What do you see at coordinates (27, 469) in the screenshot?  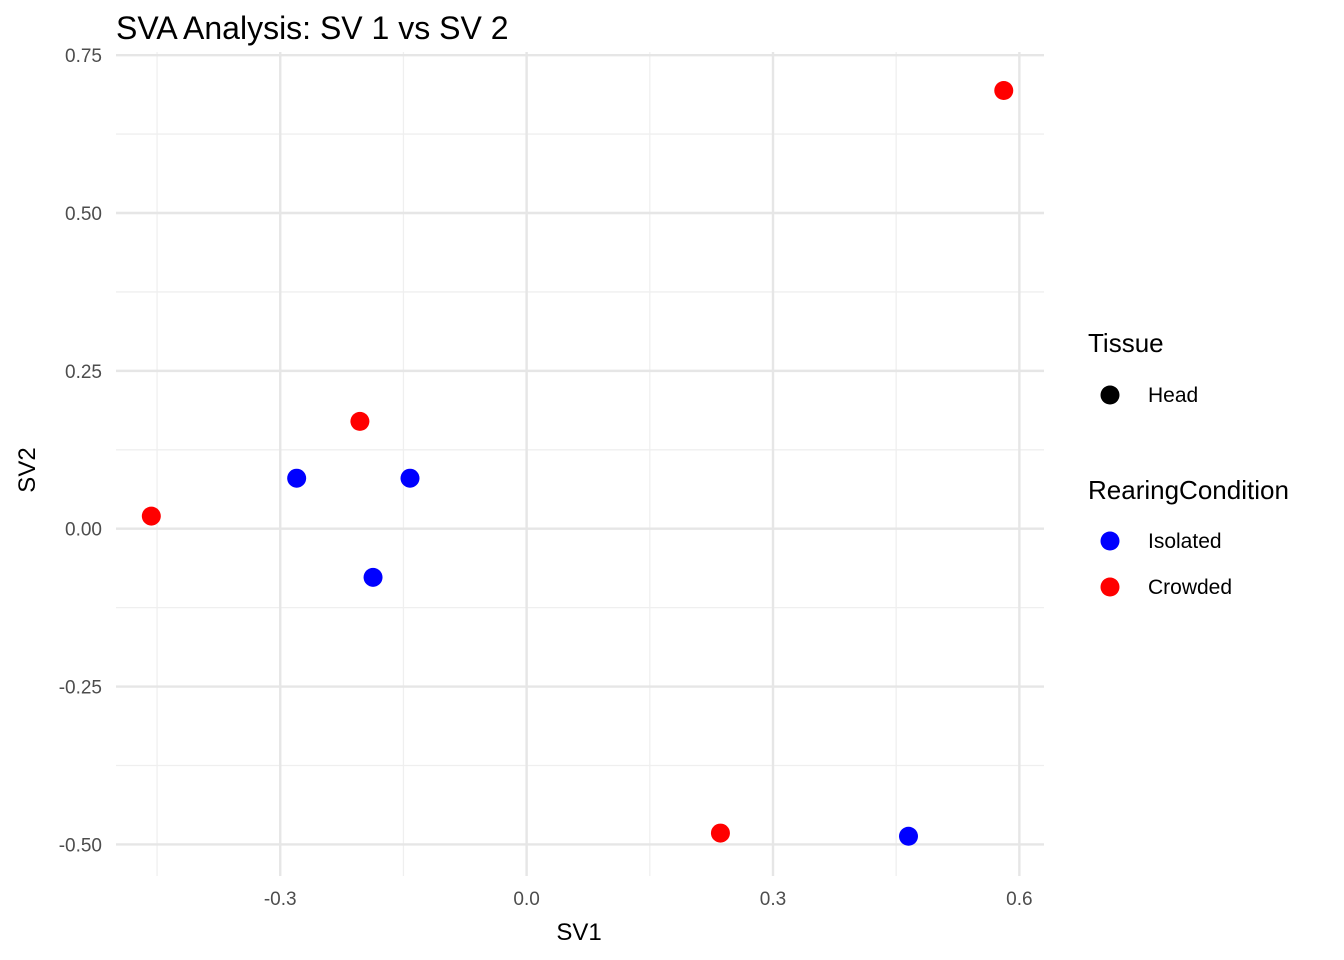 I see `y-axis-label: SV2` at bounding box center [27, 469].